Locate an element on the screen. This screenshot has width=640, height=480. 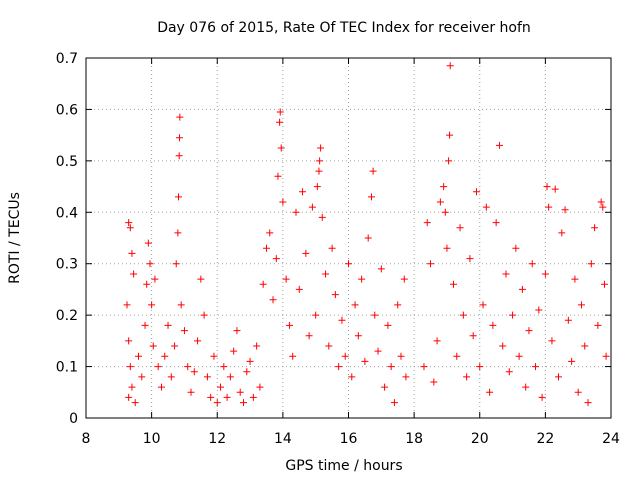
y-axis-label: ROTI / TECUs is located at coordinates (15, 238).